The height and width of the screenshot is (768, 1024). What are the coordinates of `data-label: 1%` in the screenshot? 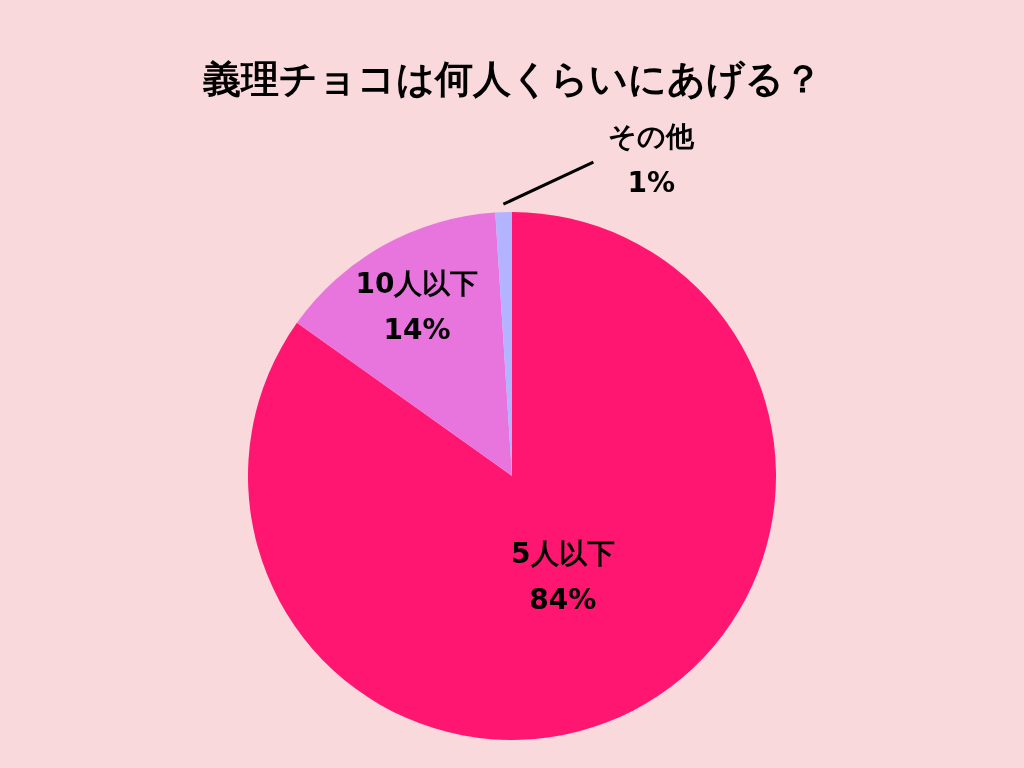 It's located at (651, 183).